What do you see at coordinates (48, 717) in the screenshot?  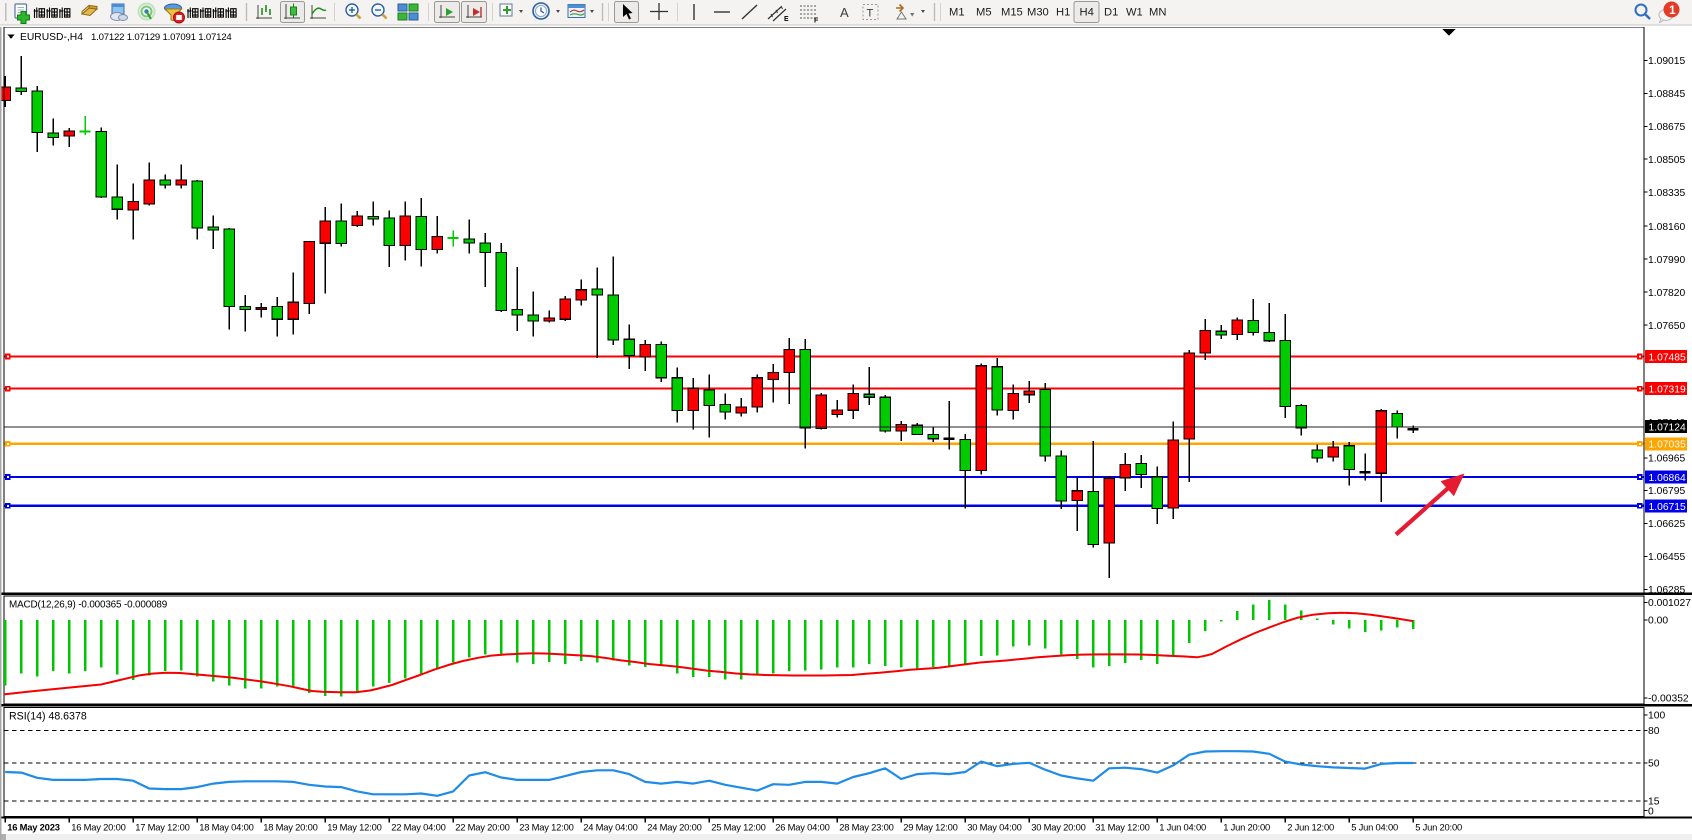 I see `svg-text: RSI(14) 48.6378` at bounding box center [48, 717].